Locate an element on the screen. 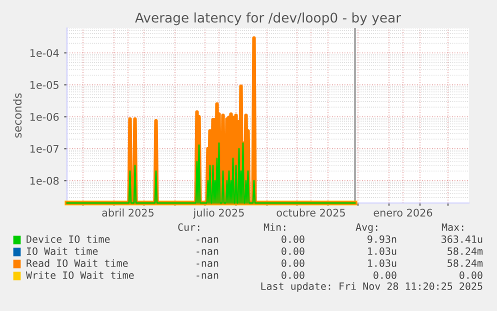  y-tick-label: 1e-08 is located at coordinates (44, 180).